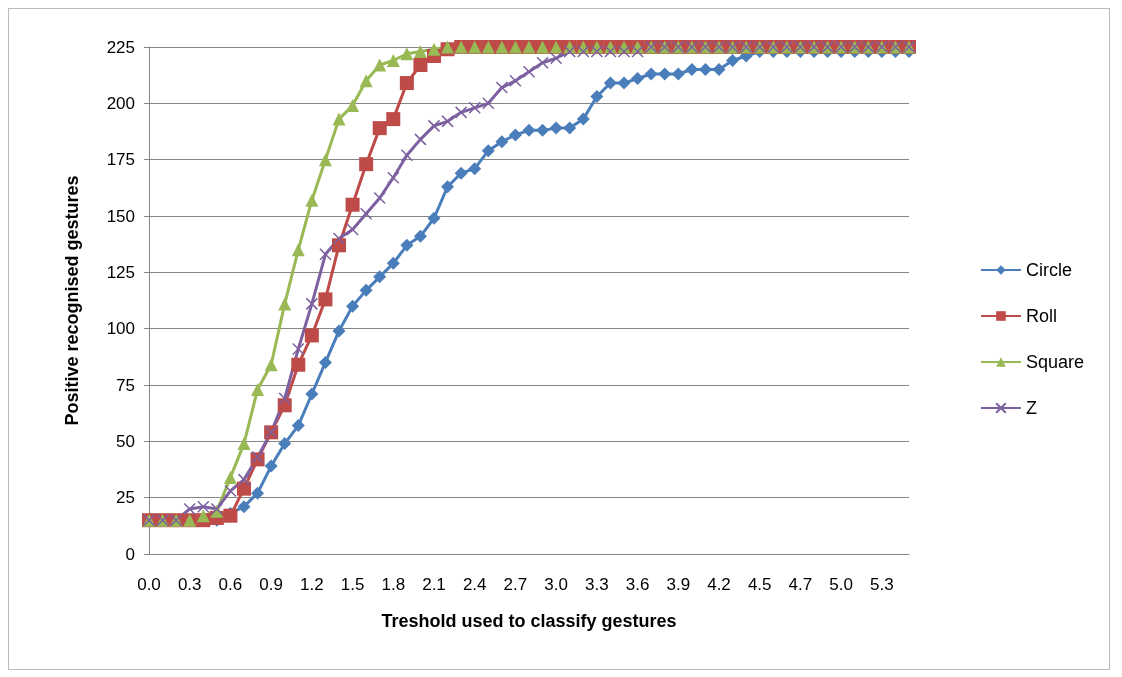 The width and height of the screenshot is (1122, 677). What do you see at coordinates (434, 584) in the screenshot?
I see `x-tick-label: 2.1` at bounding box center [434, 584].